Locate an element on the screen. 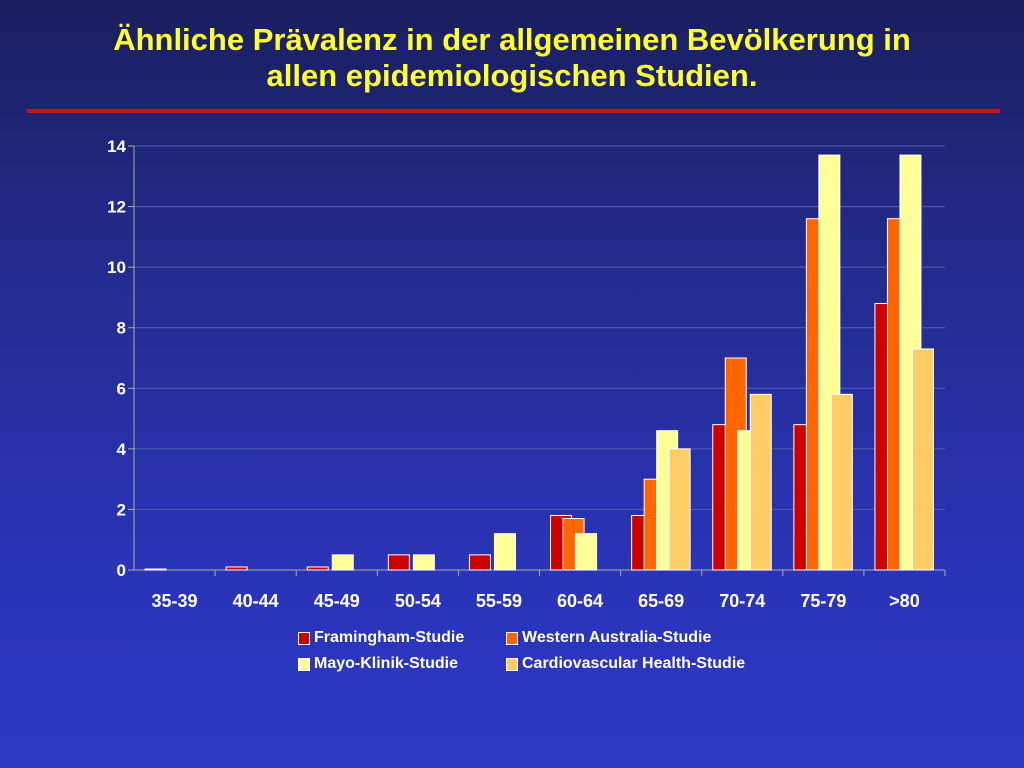 This screenshot has width=1024, height=768. x-tick-label: 65-69 is located at coordinates (661, 601).